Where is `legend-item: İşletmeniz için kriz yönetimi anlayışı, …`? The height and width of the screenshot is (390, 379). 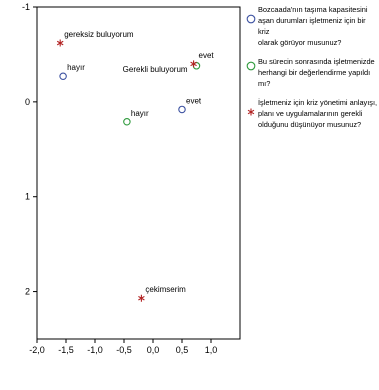
legend-item: İşletmeniz için kriz yönetimi anlayışı, … is located at coordinates (312, 113).